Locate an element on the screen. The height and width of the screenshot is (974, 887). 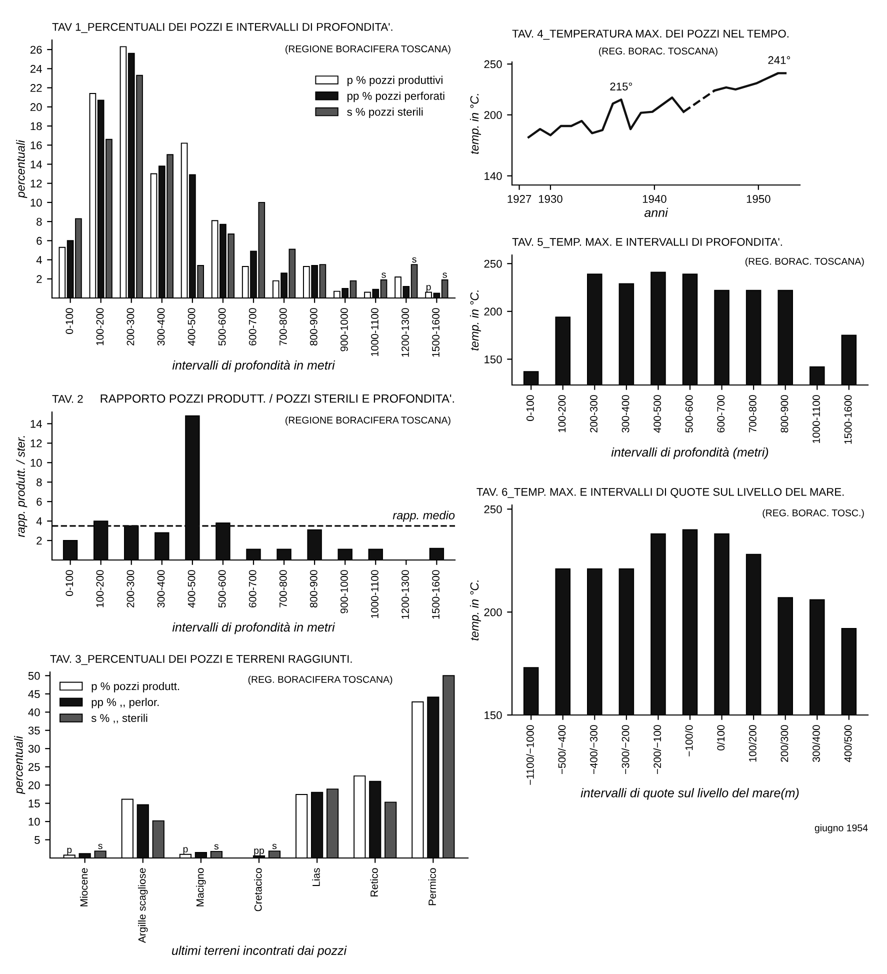
x-tick-label: Miocene is located at coordinates (84, 887).